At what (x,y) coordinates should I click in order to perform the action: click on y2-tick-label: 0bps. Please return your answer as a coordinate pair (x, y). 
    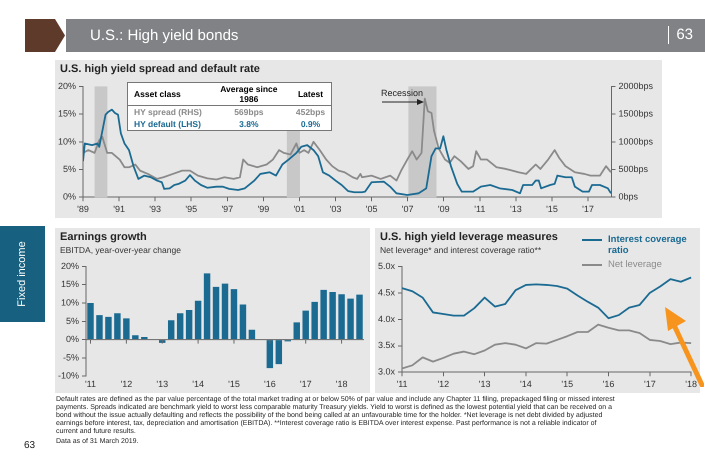
    Looking at the image, I should click on (628, 197).